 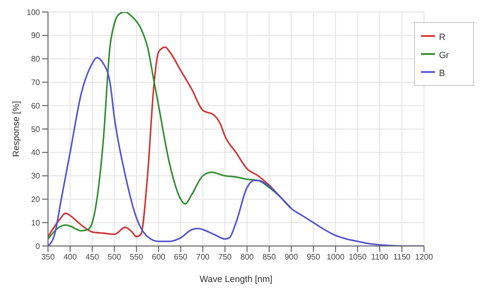 What do you see at coordinates (236, 279) in the screenshot?
I see `x-axis-title: Wave Length [nm]` at bounding box center [236, 279].